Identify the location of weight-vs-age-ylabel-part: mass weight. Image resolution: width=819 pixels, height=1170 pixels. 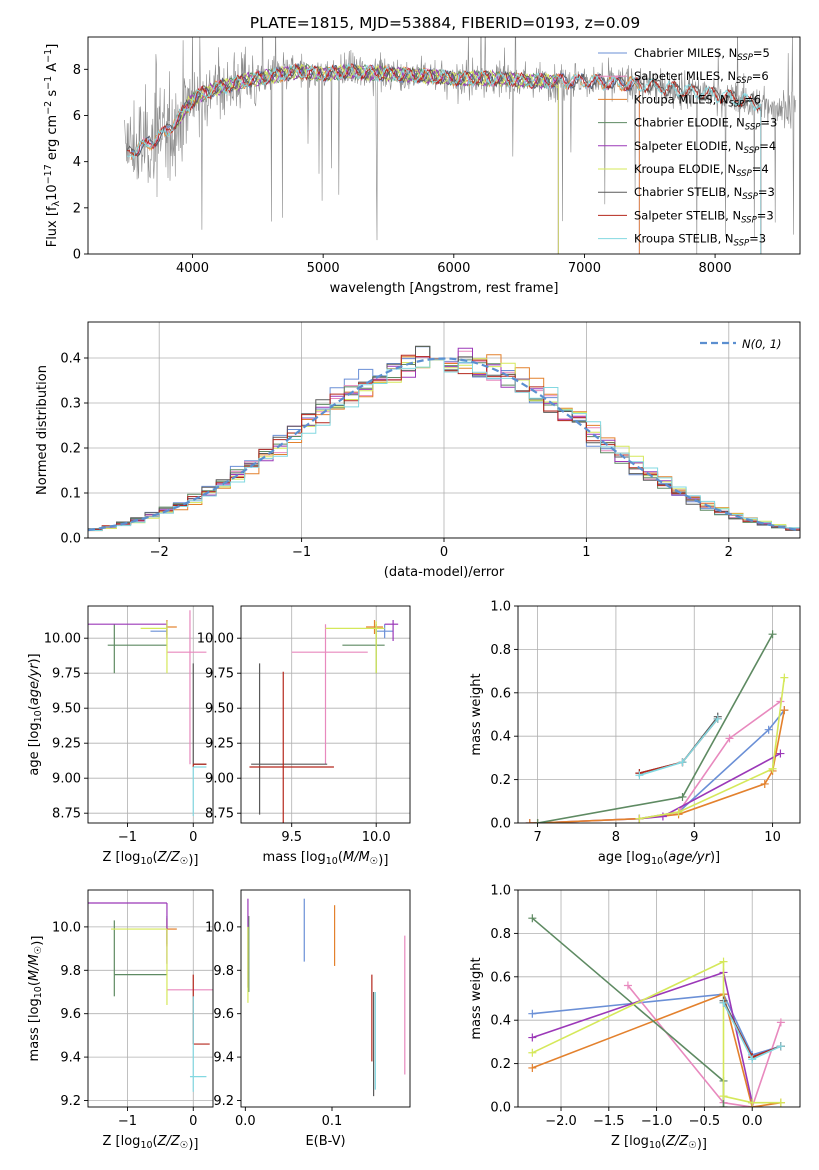
(476, 714).